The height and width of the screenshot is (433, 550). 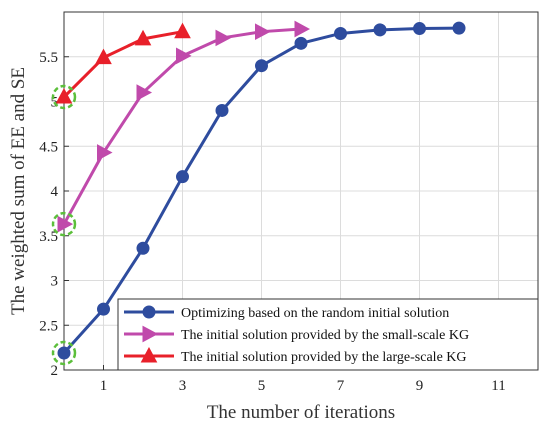 What do you see at coordinates (48, 326) in the screenshot?
I see `y-tick-label: 2.5` at bounding box center [48, 326].